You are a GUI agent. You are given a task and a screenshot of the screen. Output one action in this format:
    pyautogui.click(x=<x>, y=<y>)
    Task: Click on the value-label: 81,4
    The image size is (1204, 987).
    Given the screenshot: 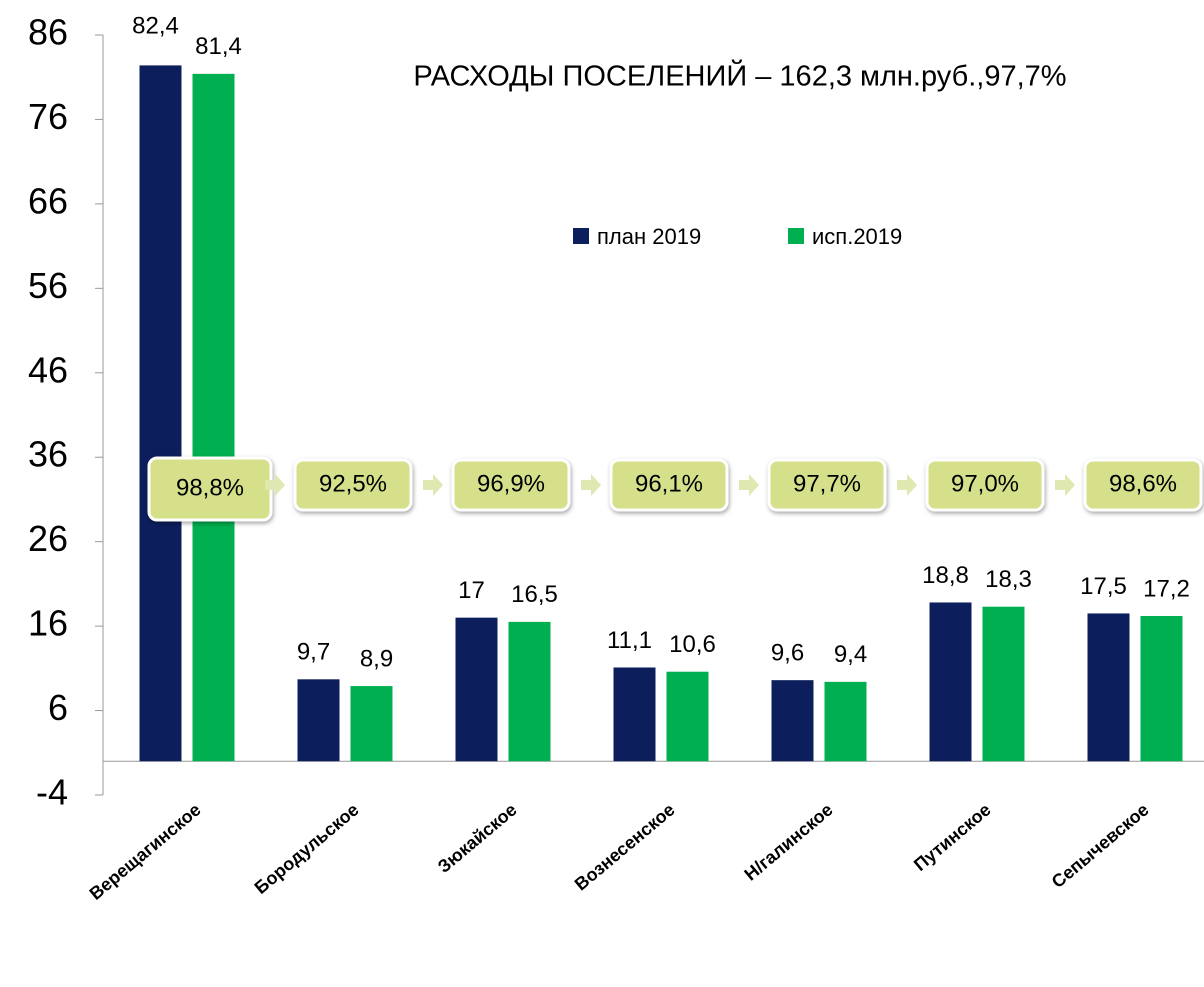 What is the action you would take?
    pyautogui.click(x=218, y=46)
    